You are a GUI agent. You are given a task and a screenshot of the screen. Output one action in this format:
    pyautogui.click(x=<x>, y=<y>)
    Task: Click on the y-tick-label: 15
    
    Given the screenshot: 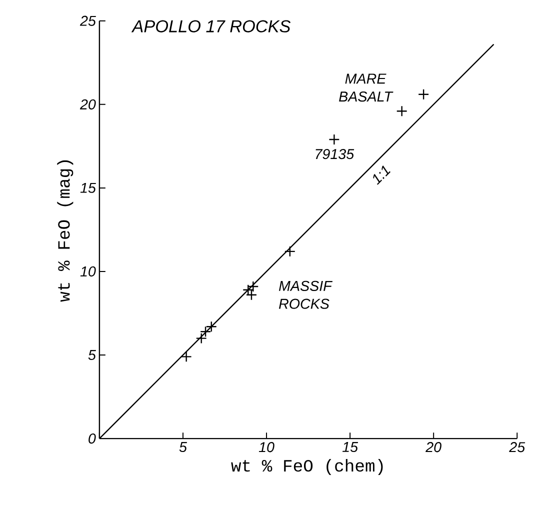 What is the action you would take?
    pyautogui.click(x=88, y=187)
    